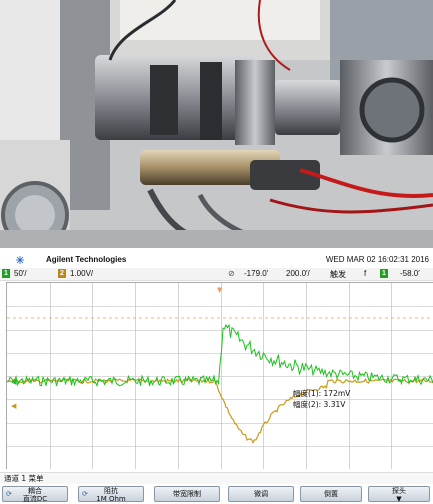  What do you see at coordinates (62, 273) in the screenshot?
I see `ch2-indicator: 2` at bounding box center [62, 273].